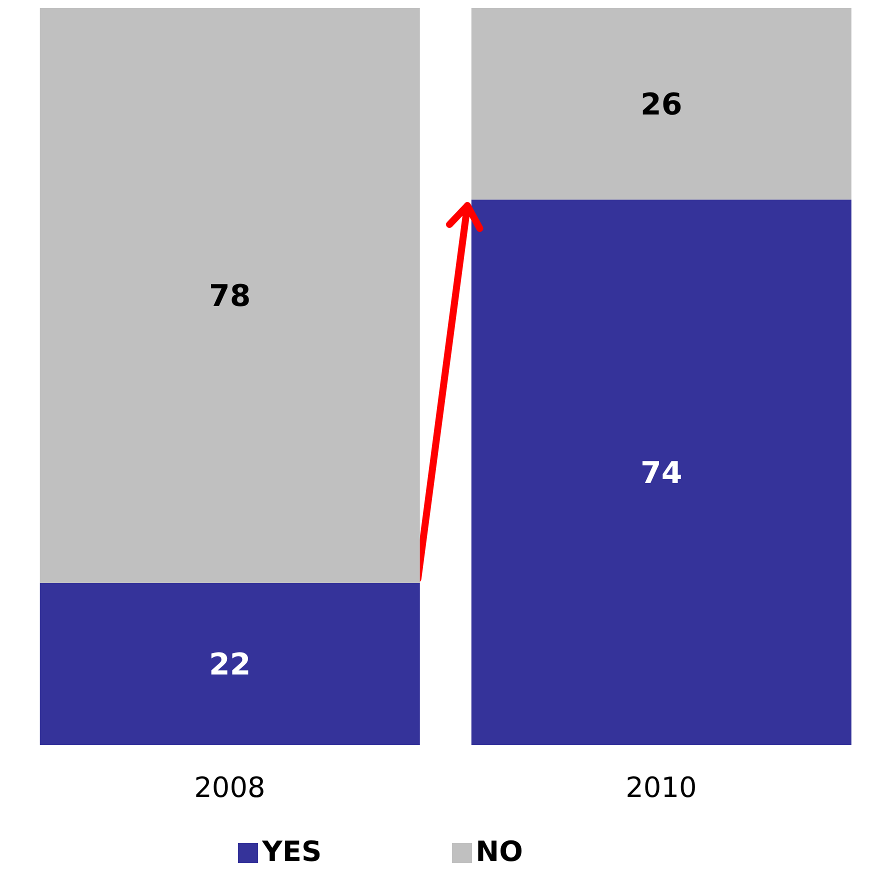  I want to click on x-tick-label: 2008, so click(230, 787).